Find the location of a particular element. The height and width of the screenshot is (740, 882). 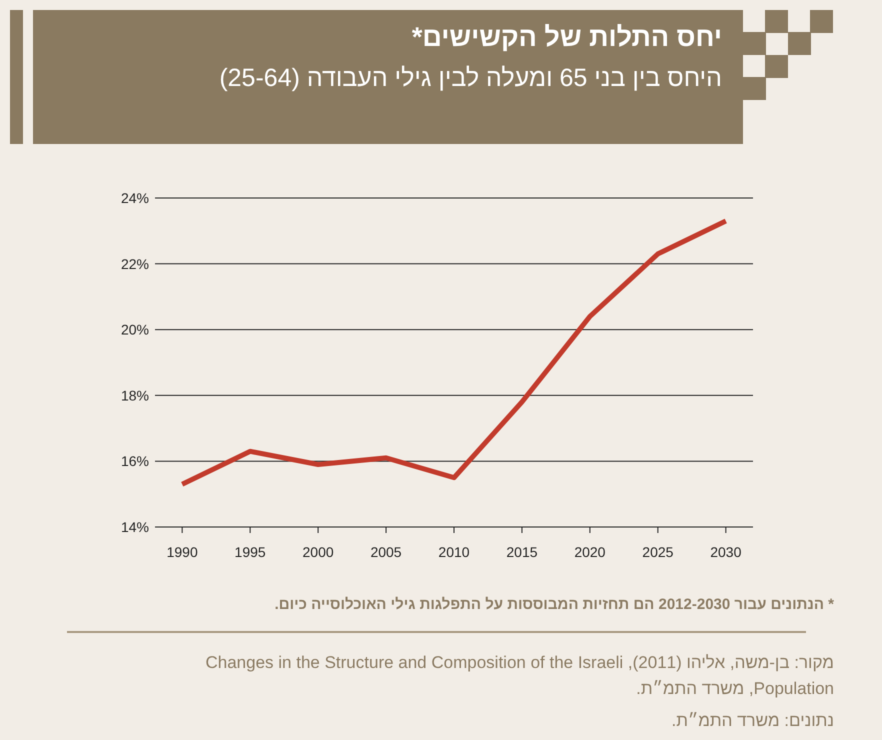

y-tick-label: 22% is located at coordinates (134, 264).